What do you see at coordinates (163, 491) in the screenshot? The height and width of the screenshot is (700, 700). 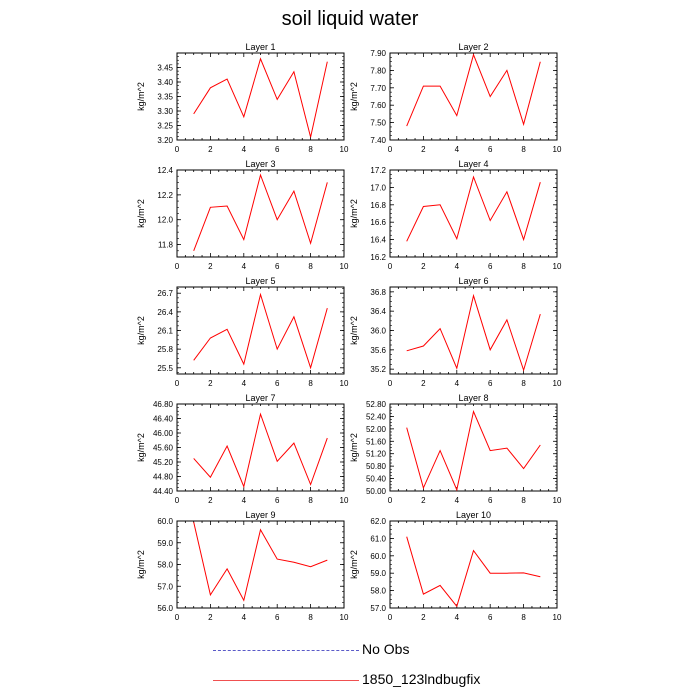 I see `y-tick-label: 44.40` at bounding box center [163, 491].